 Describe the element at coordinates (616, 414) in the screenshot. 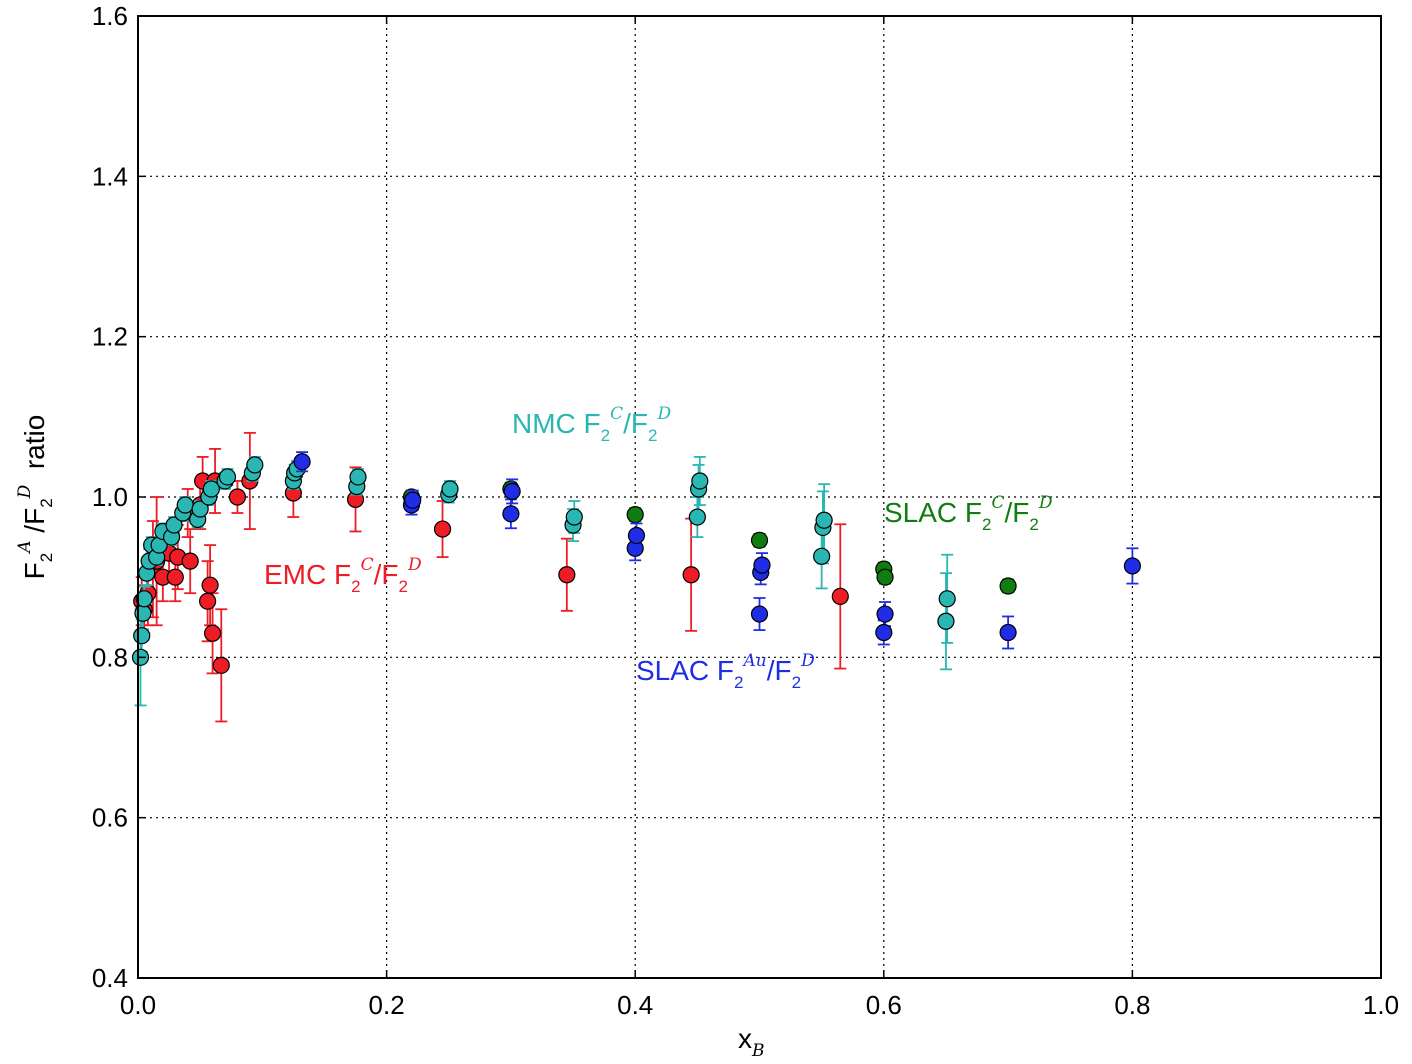

I see `annotation-nmc-sup1: C` at that location.